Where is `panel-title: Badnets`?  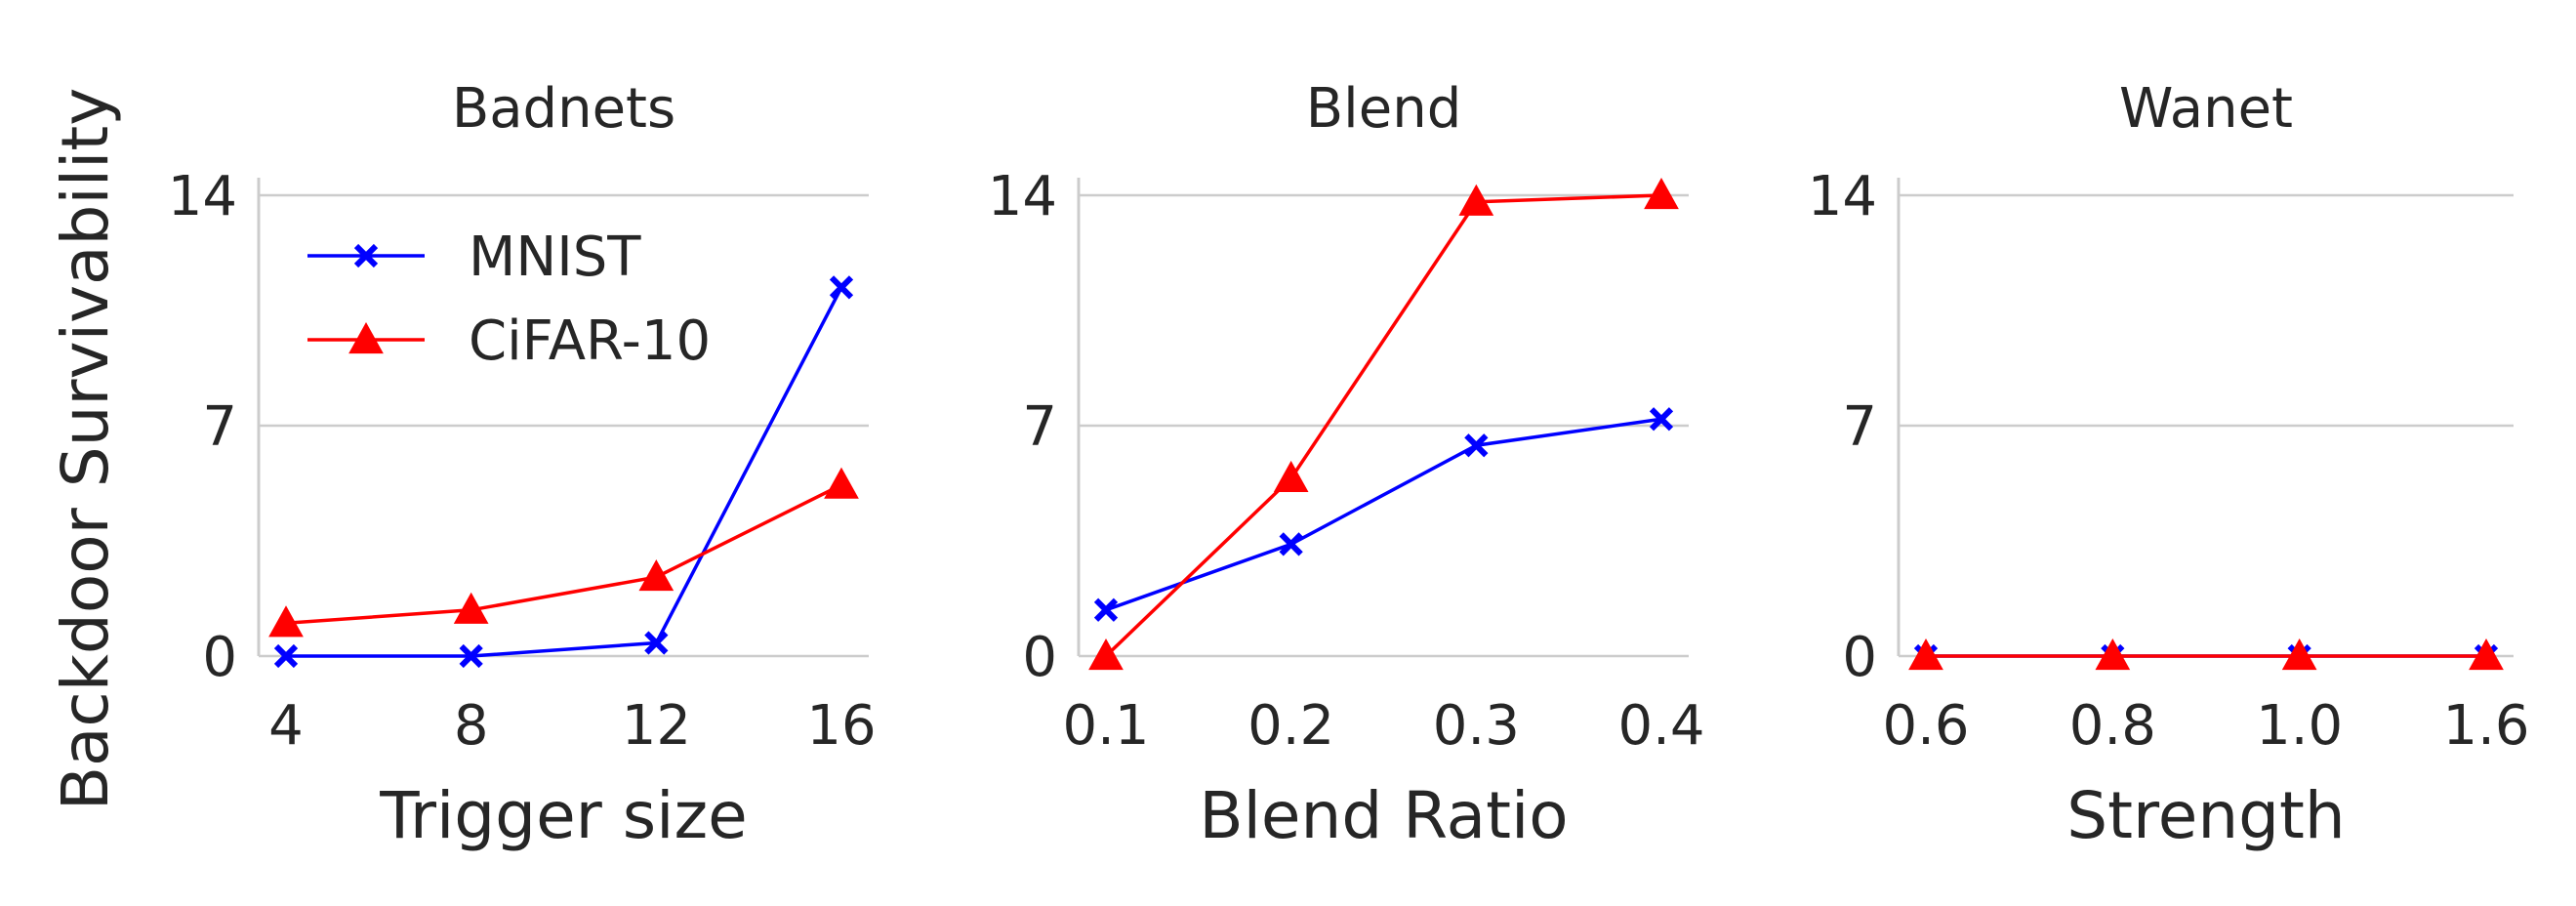 panel-title: Badnets is located at coordinates (563, 109).